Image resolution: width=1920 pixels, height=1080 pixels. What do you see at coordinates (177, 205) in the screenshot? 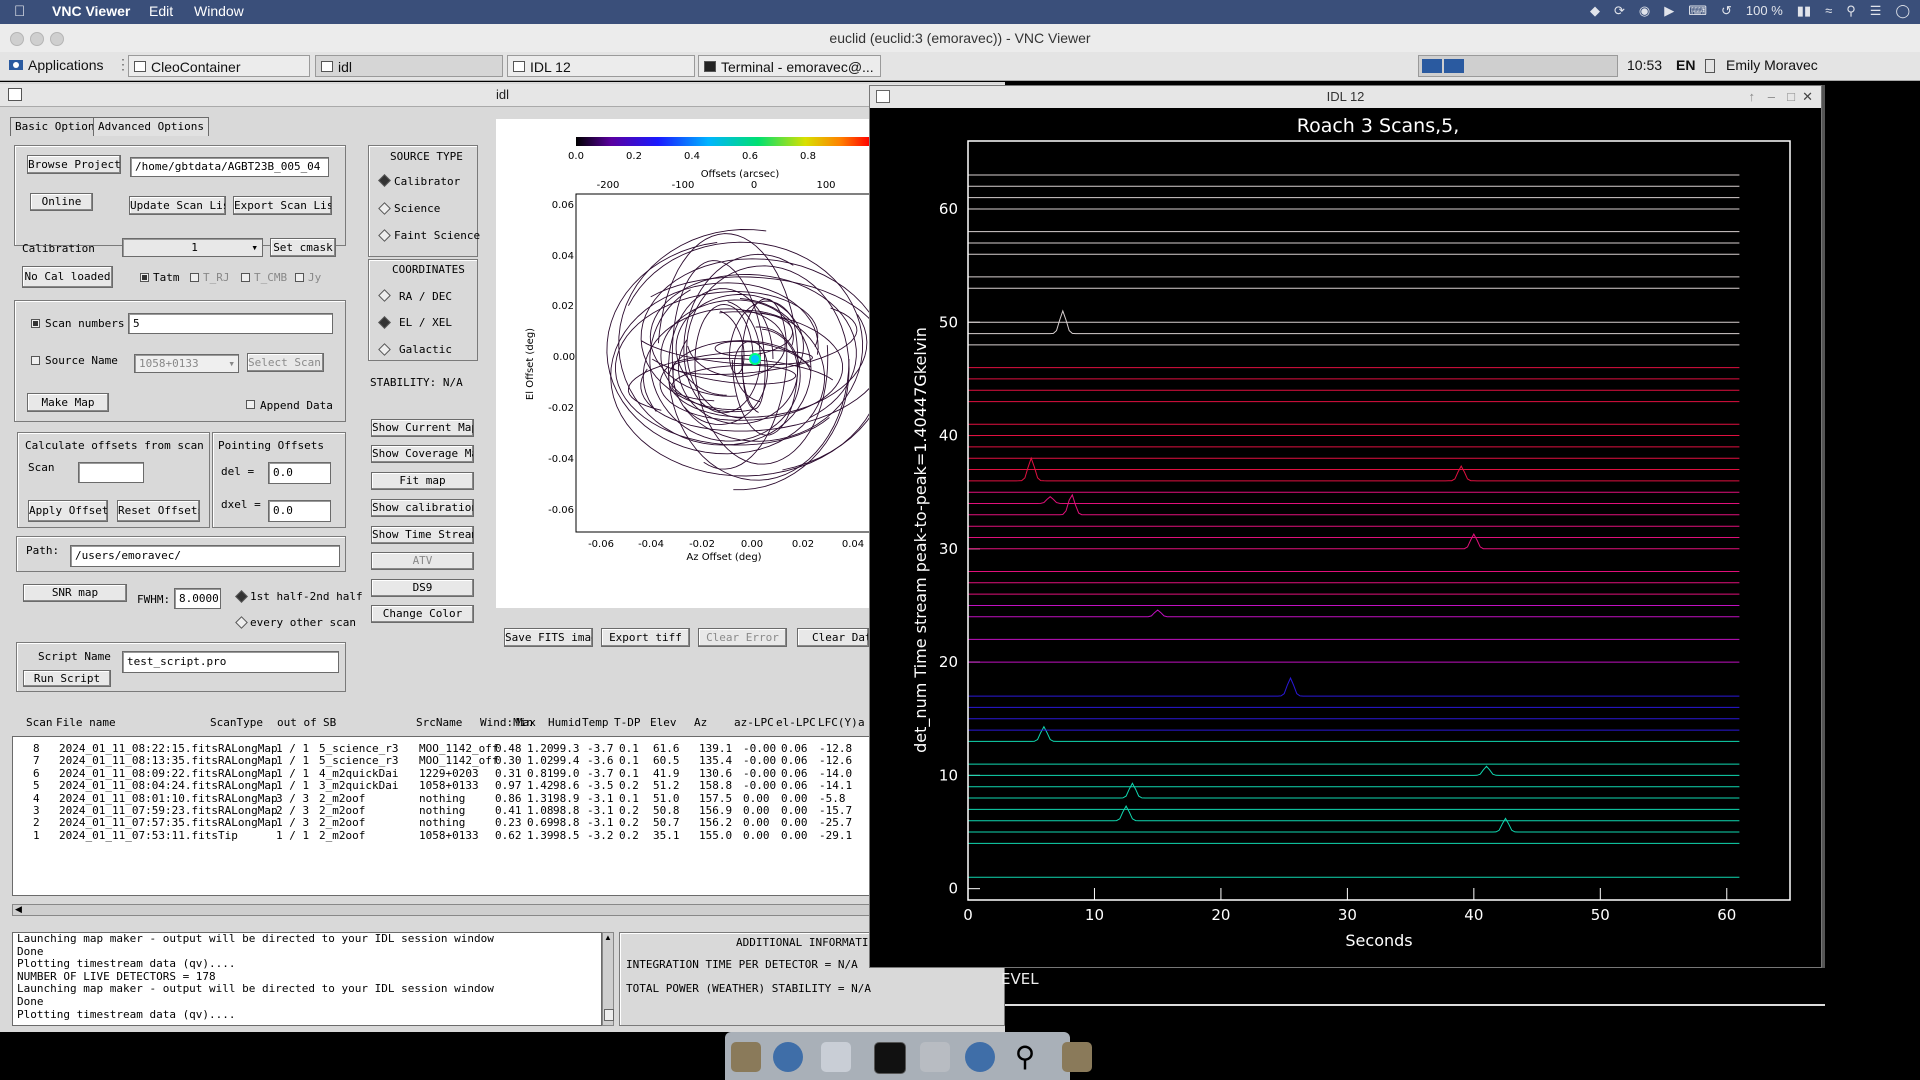
I see `update-scan-list-button: Update Scan List` at bounding box center [177, 205].